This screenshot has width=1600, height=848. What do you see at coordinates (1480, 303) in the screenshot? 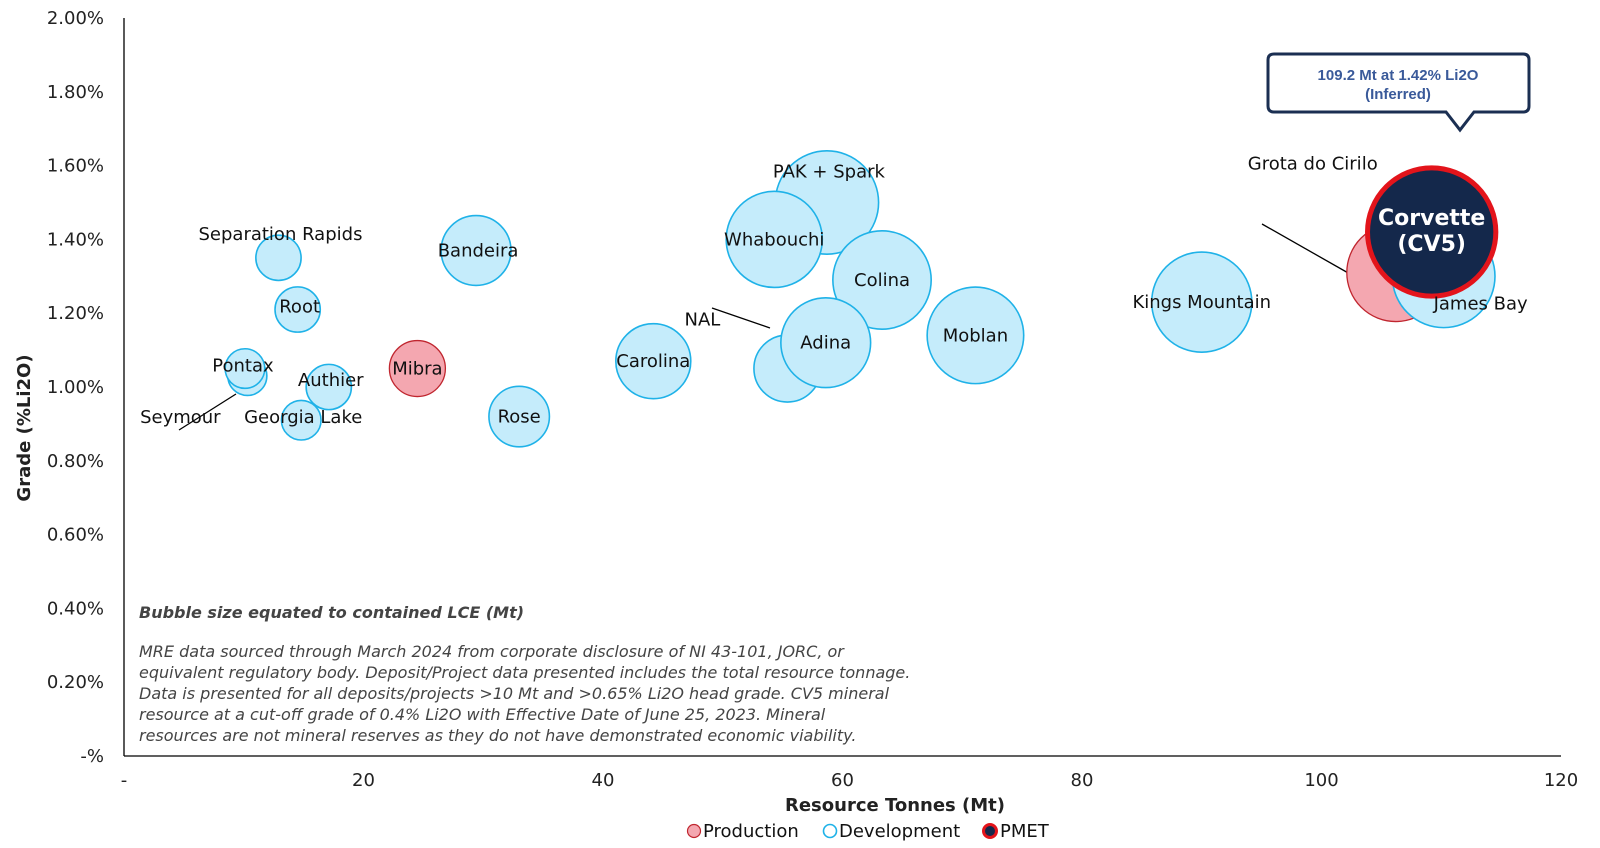
I see `bubble-label-james-bay: James Bay` at bounding box center [1480, 303].